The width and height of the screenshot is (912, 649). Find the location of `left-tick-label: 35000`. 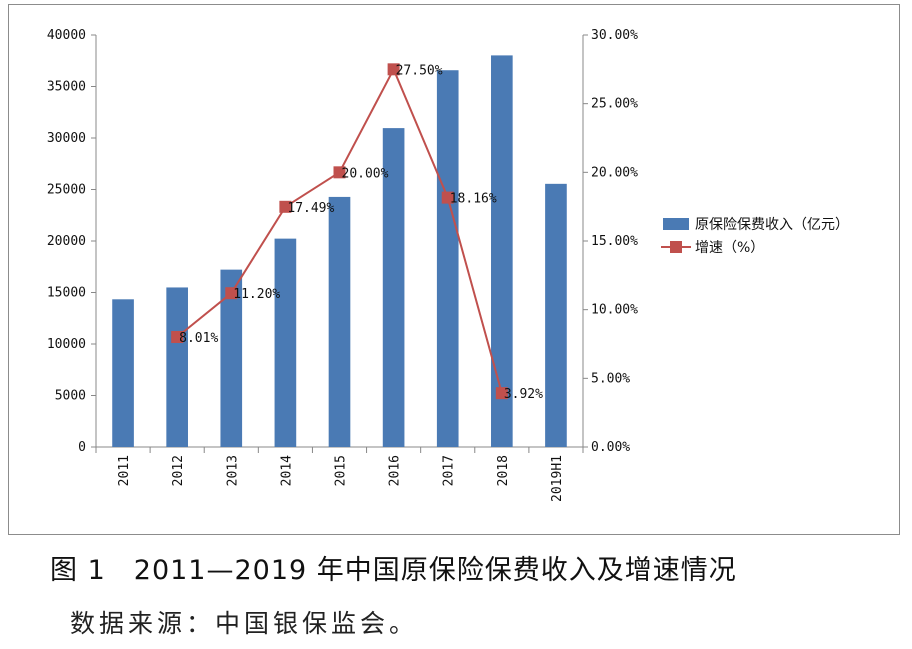

left-tick-label: 35000 is located at coordinates (66, 87).